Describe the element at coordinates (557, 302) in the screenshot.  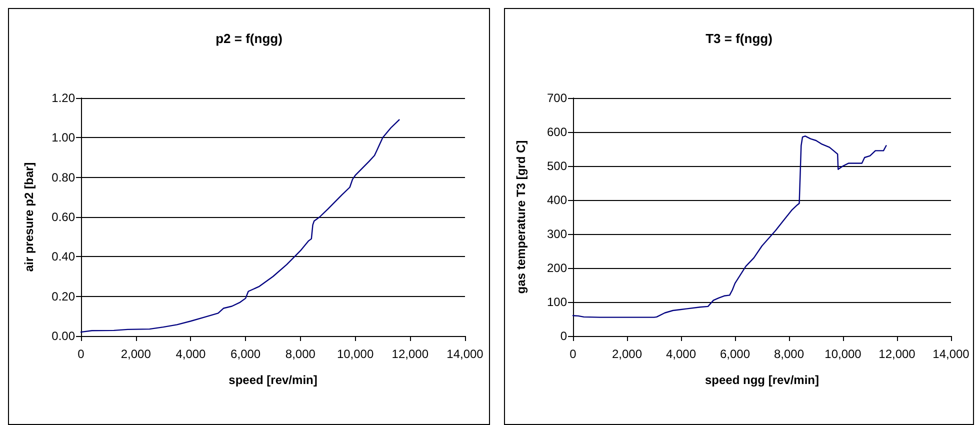
I see `y-tick-label: 100` at that location.